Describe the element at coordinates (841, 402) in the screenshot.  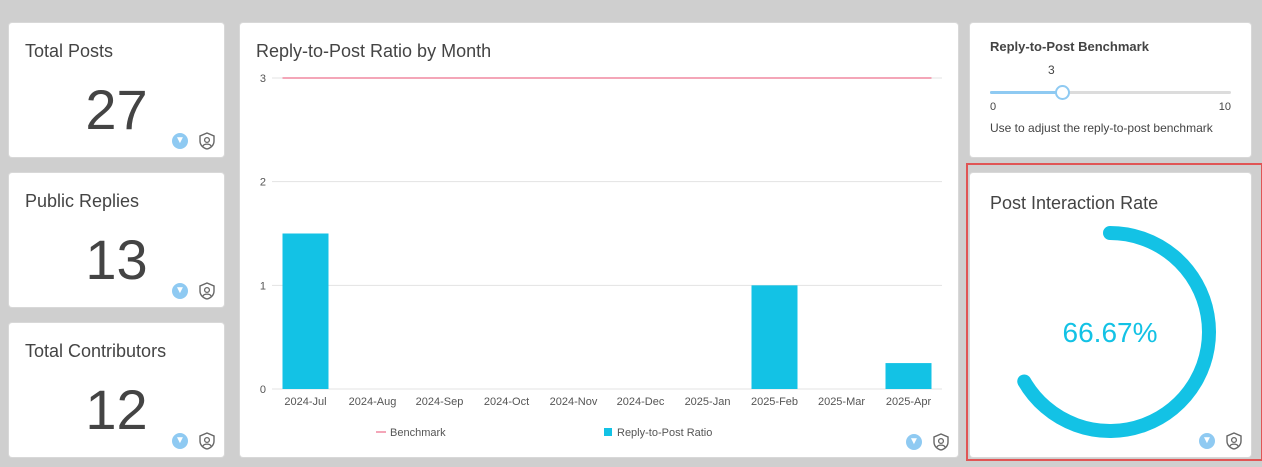
I see `x-tick-label: 2025-Mar` at that location.